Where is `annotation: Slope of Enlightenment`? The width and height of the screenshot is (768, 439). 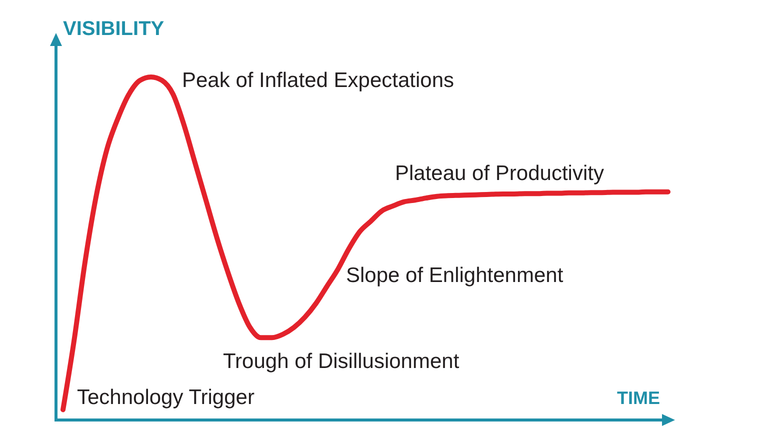
annotation: Slope of Enlightenment is located at coordinates (455, 275).